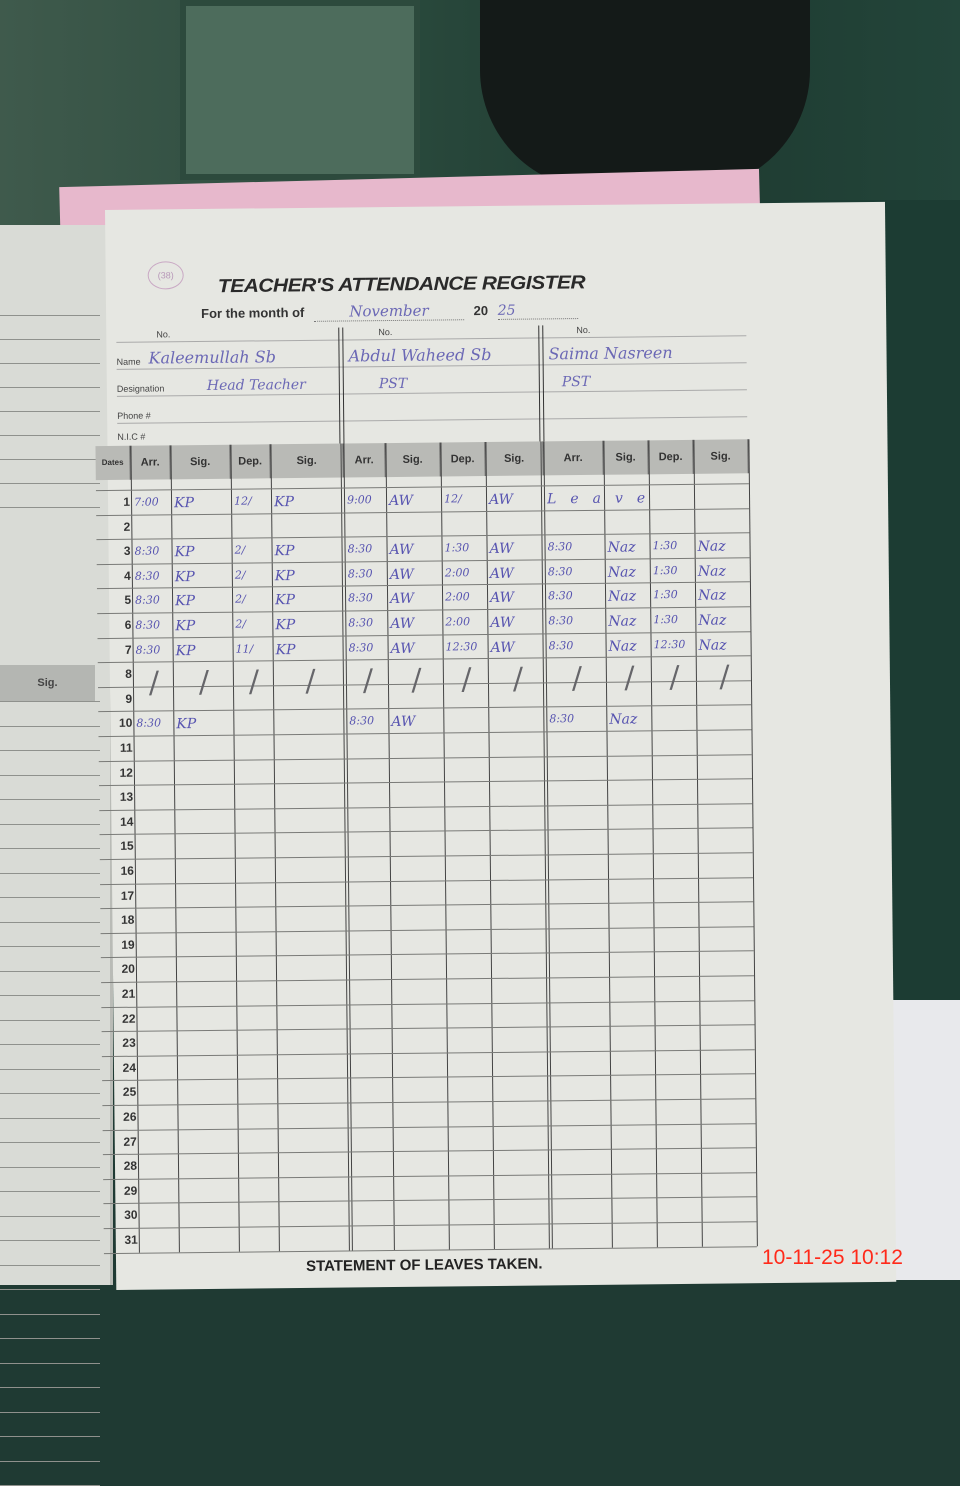 This screenshot has width=960, height=1486. What do you see at coordinates (56, 855) in the screenshot?
I see `left-page: Sig.` at bounding box center [56, 855].